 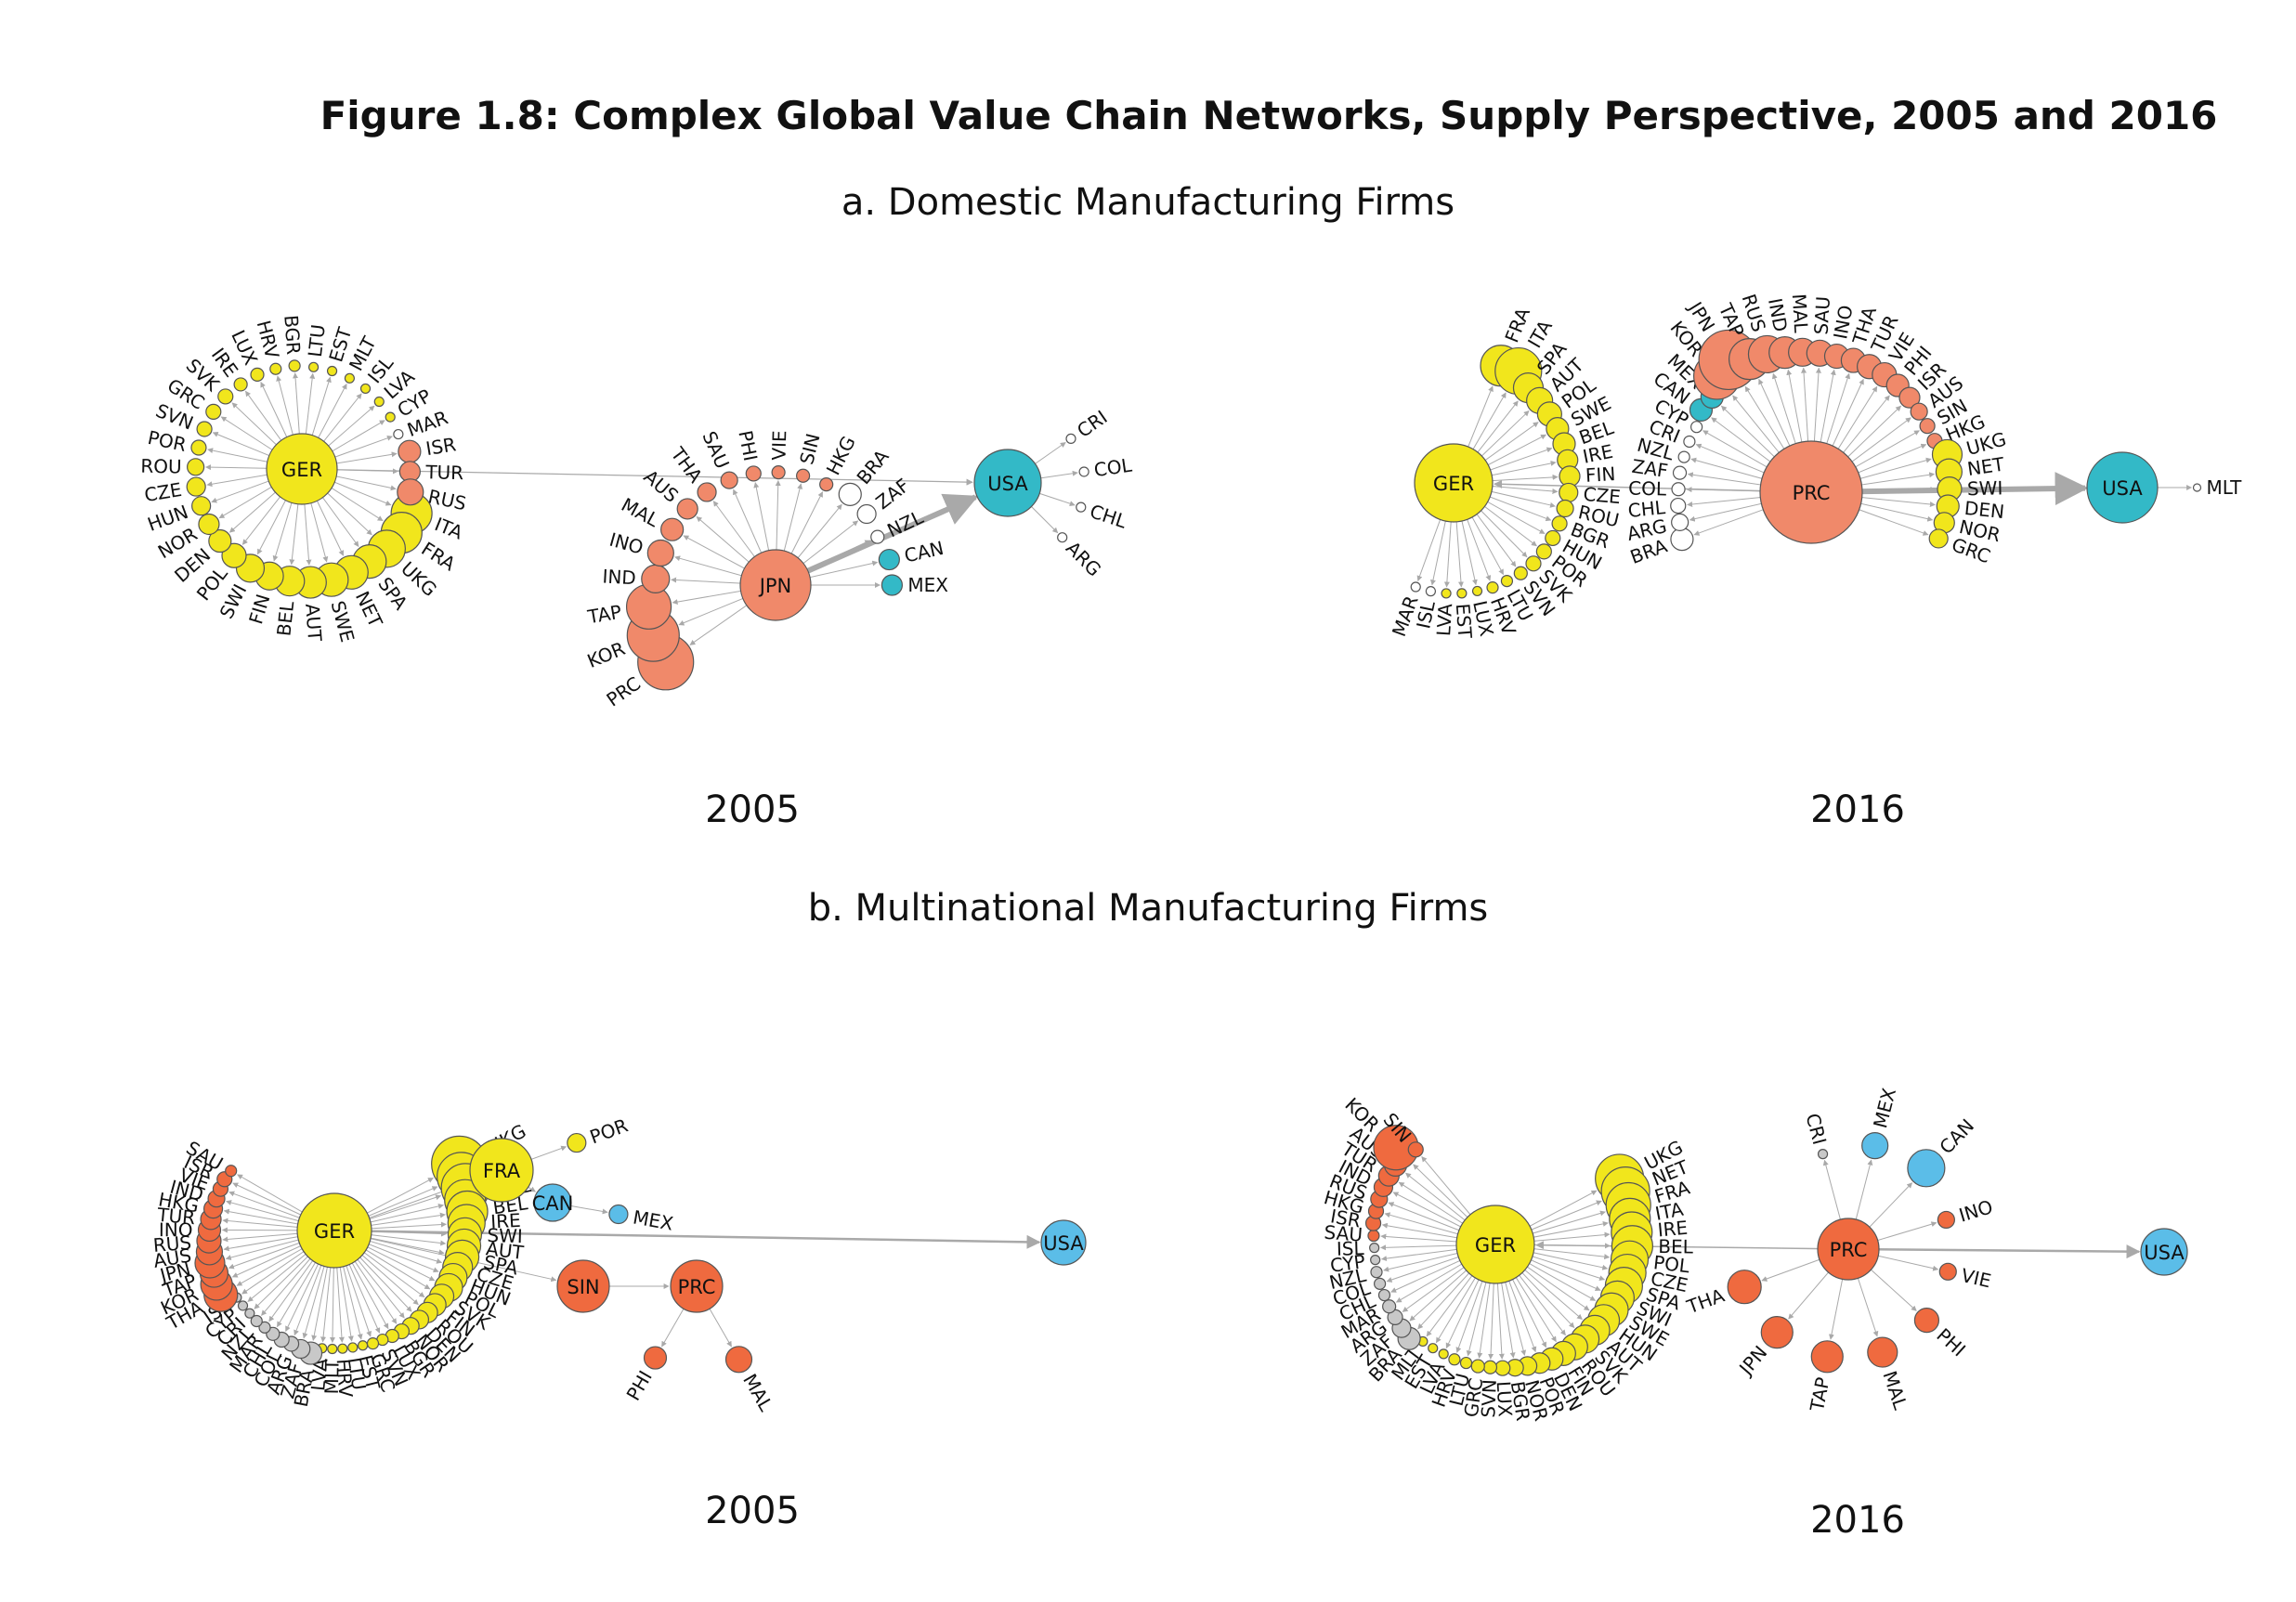 I want to click on a2005-label-tap: TAP, so click(x=604, y=615).